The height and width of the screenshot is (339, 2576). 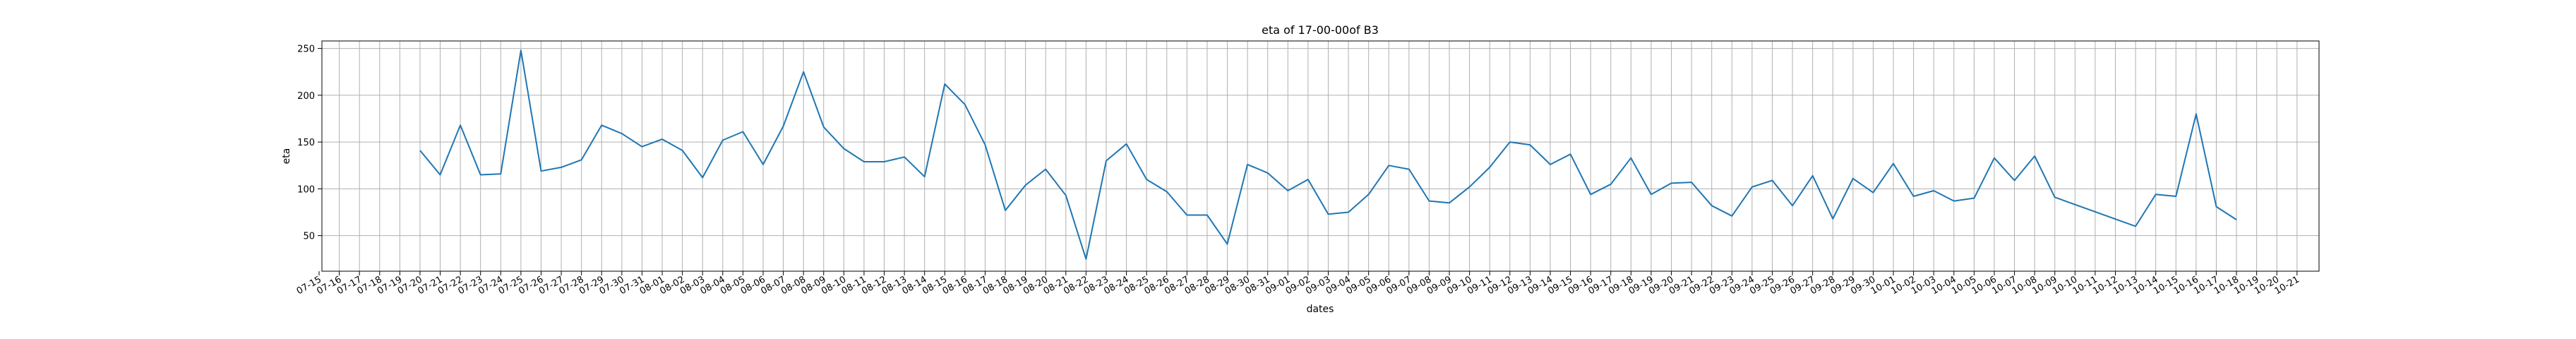 I want to click on y-axis-label: eta, so click(x=286, y=156).